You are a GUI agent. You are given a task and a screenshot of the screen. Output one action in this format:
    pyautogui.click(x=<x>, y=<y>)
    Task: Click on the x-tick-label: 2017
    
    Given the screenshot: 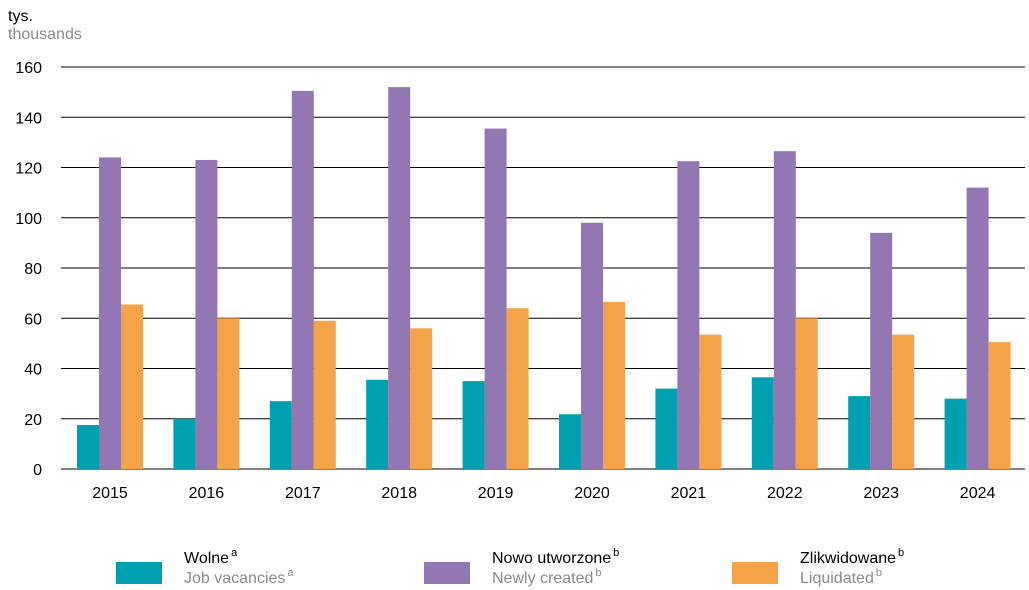 What is the action you would take?
    pyautogui.click(x=303, y=493)
    